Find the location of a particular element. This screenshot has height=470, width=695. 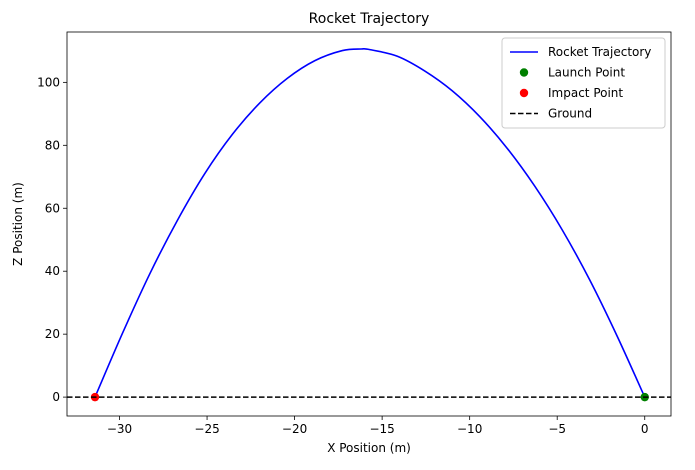

x-tick-label: −10 is located at coordinates (469, 429).